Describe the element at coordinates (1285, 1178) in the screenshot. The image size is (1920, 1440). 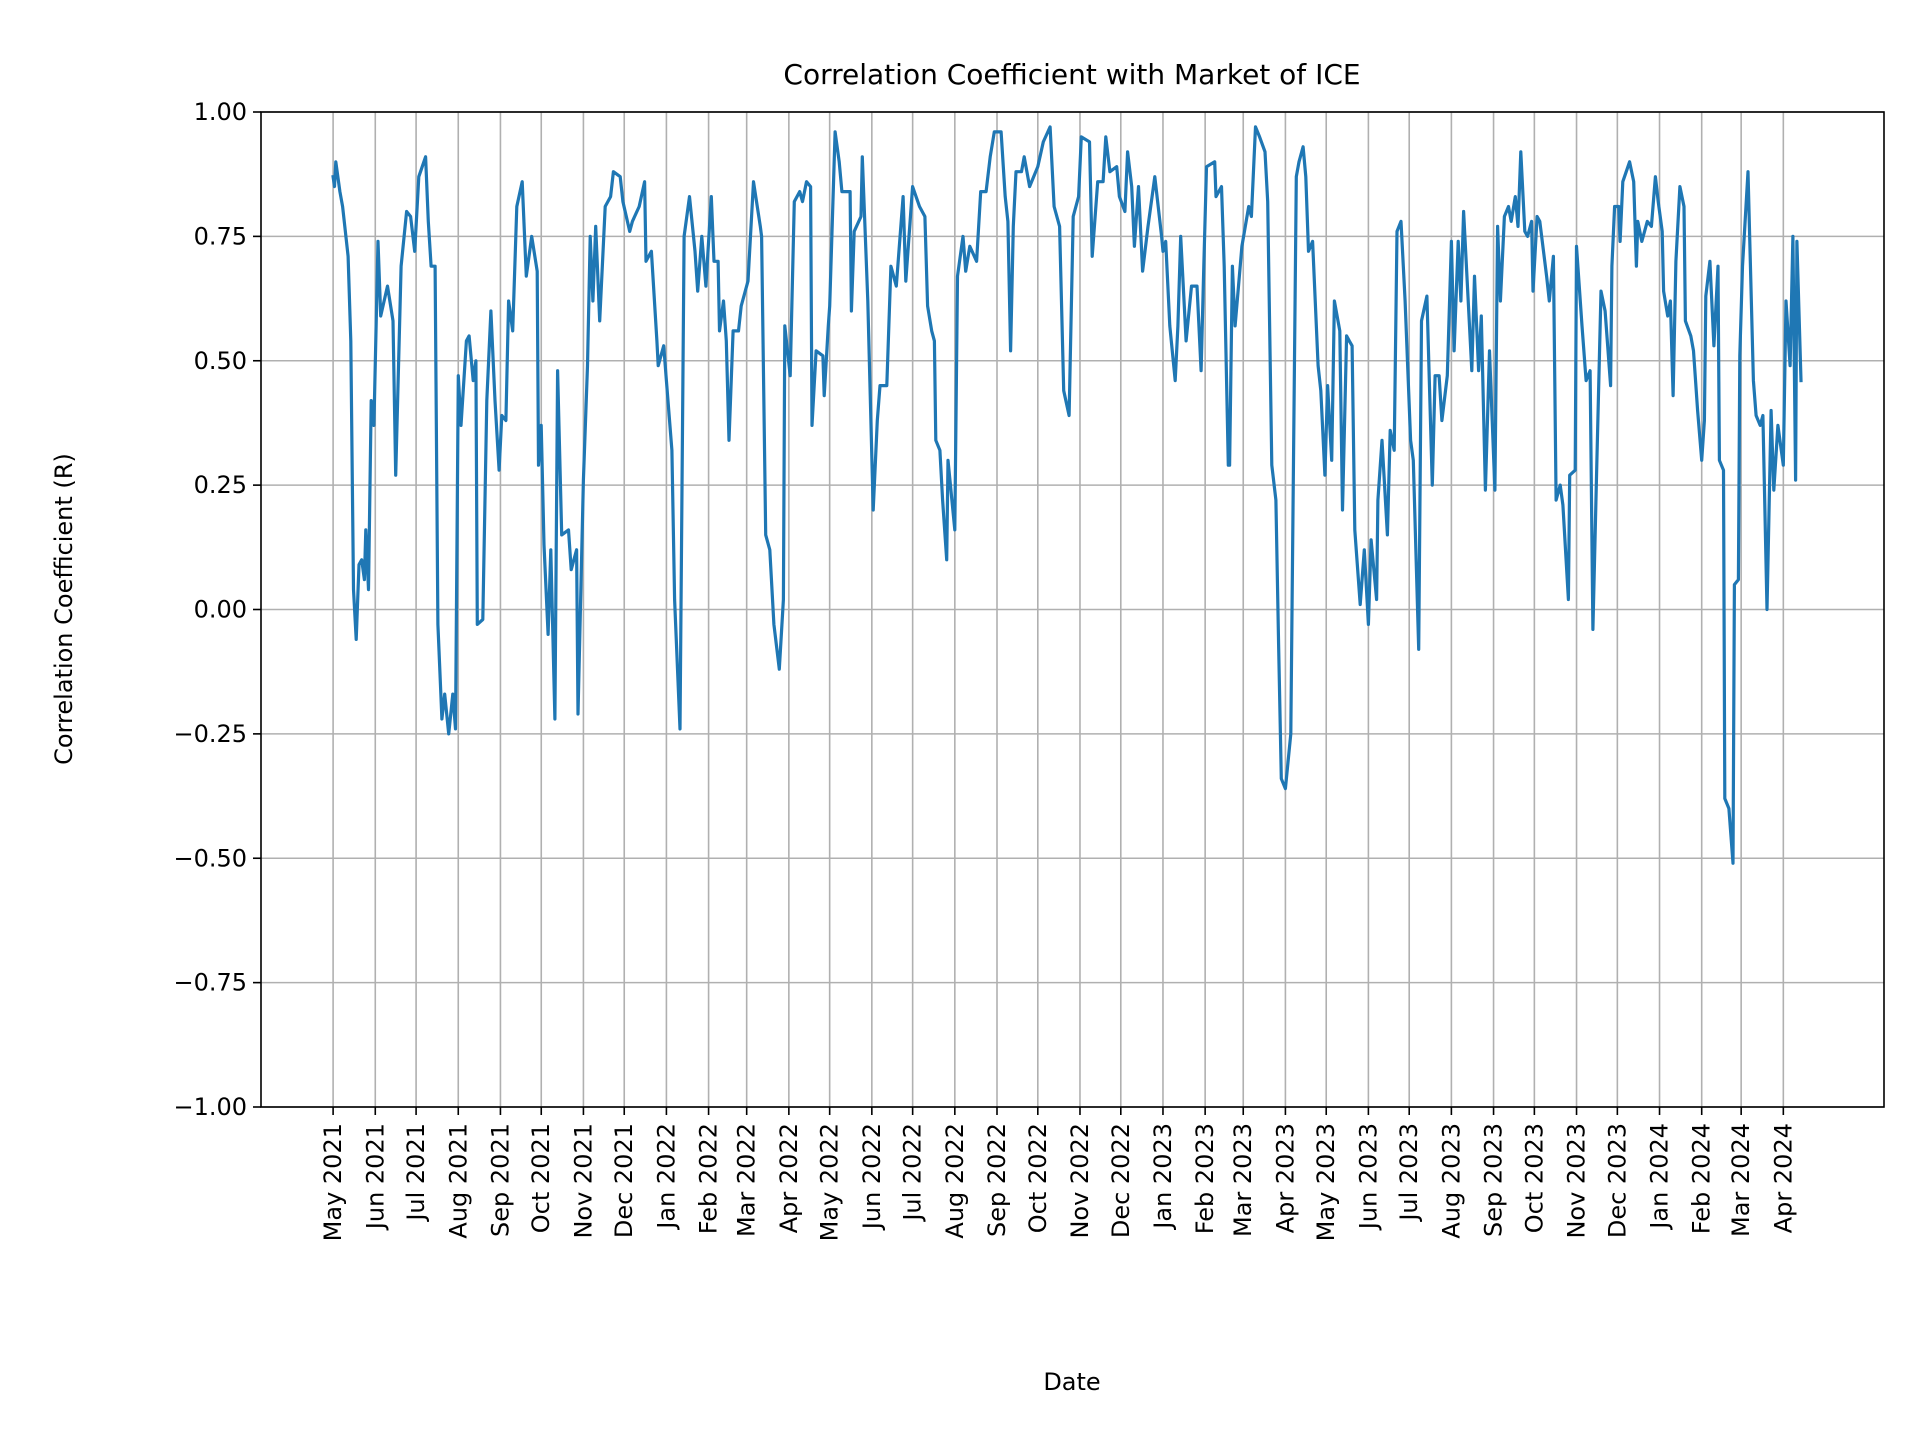
I see `x-tick-label: Apr 2023` at that location.